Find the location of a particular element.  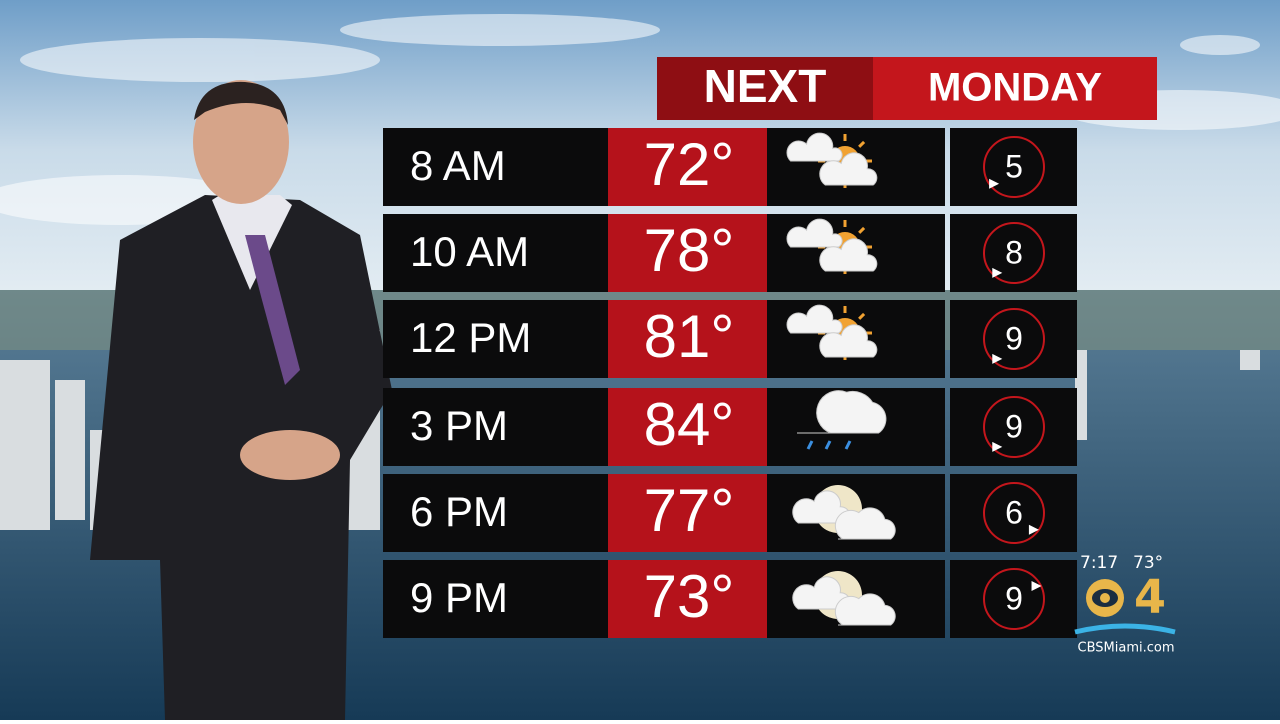

uv-index: 8 is located at coordinates (1014, 252).